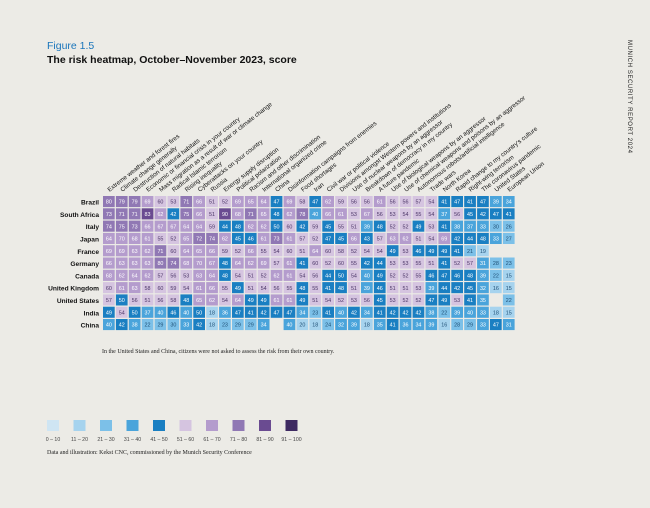 Image resolution: width=650 pixels, height=508 pixels. Describe the element at coordinates (289, 227) in the screenshot. I see `cell-value: 60` at that location.